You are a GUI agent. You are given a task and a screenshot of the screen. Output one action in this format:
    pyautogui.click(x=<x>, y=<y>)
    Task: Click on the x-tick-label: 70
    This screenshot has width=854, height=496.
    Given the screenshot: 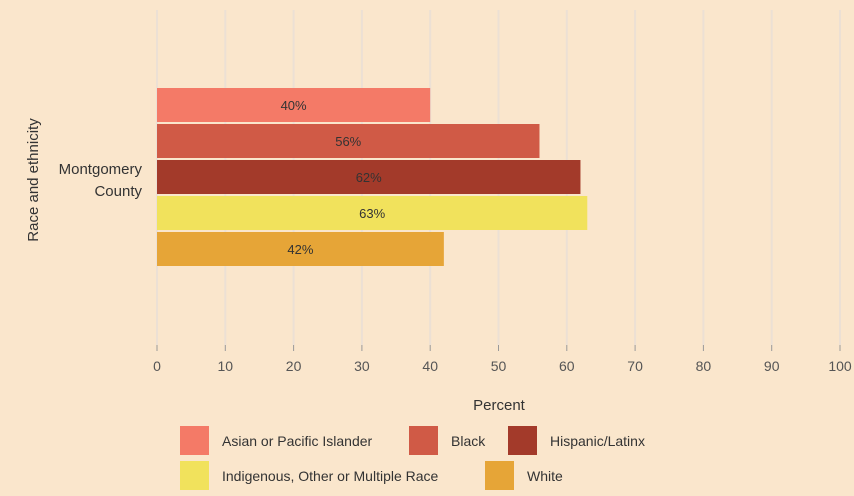 What is the action you would take?
    pyautogui.click(x=635, y=366)
    